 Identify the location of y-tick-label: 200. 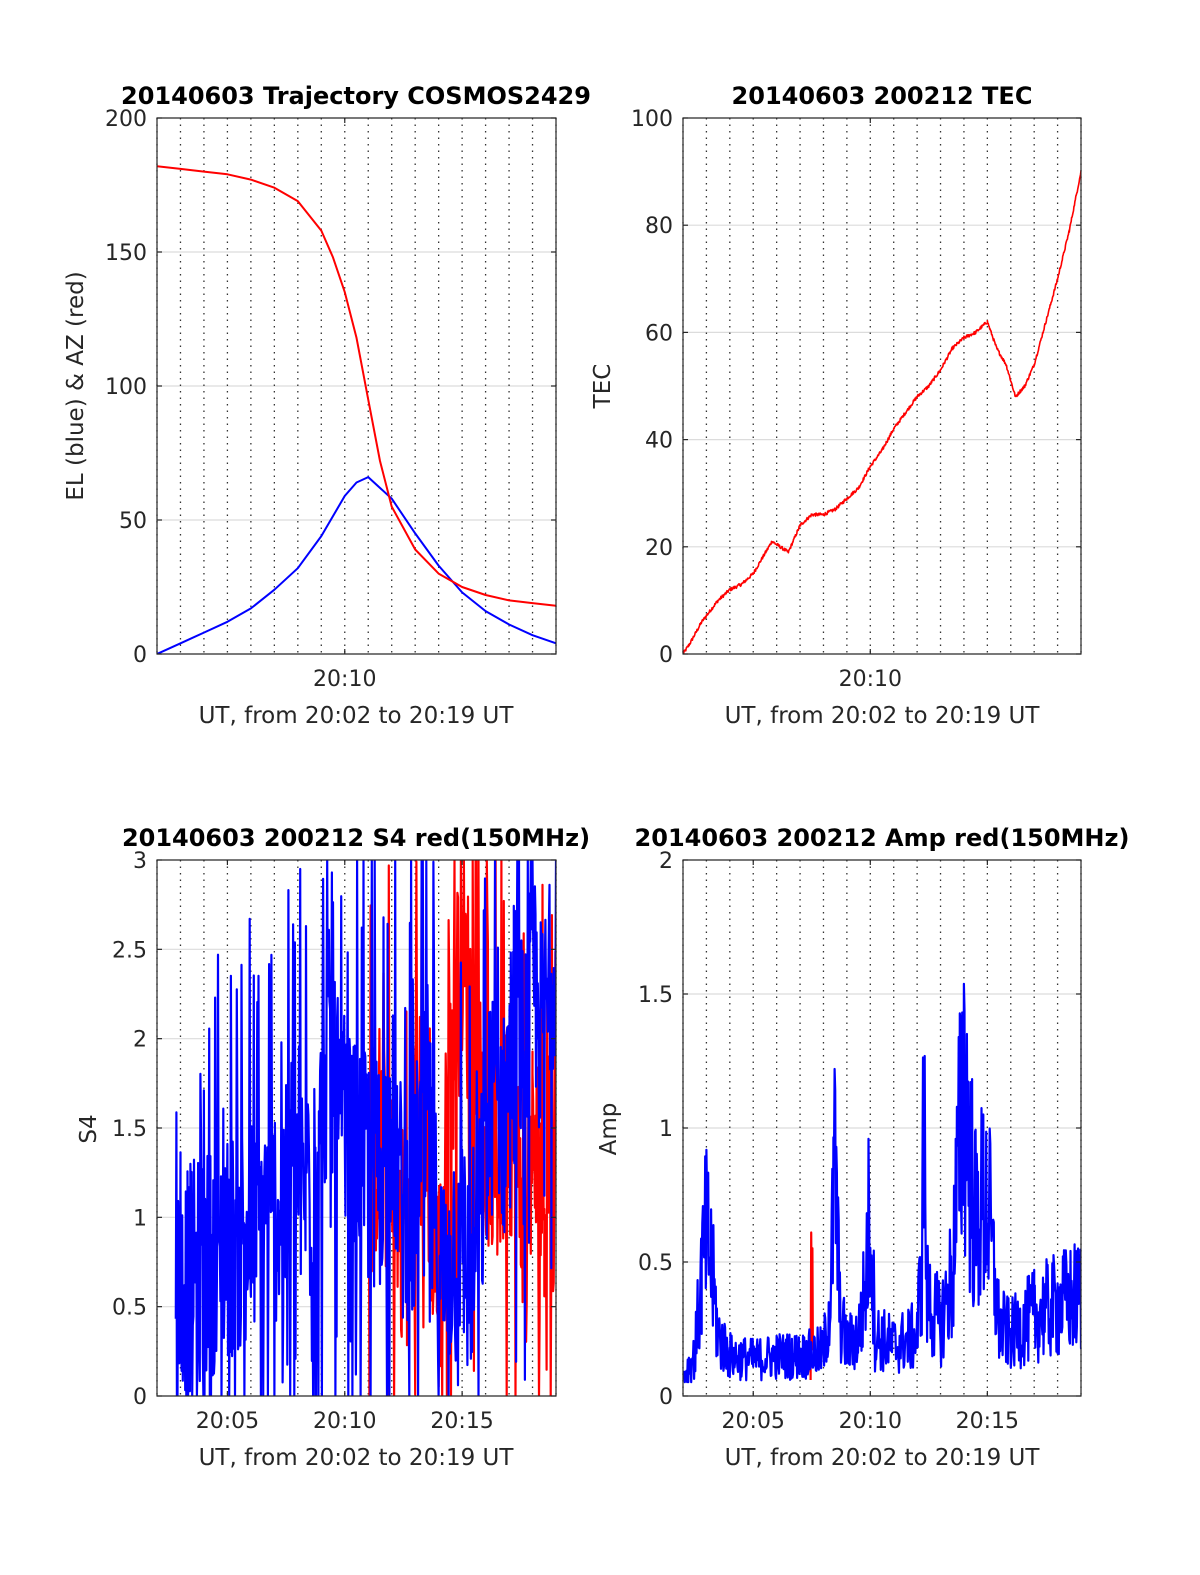
(126, 119).